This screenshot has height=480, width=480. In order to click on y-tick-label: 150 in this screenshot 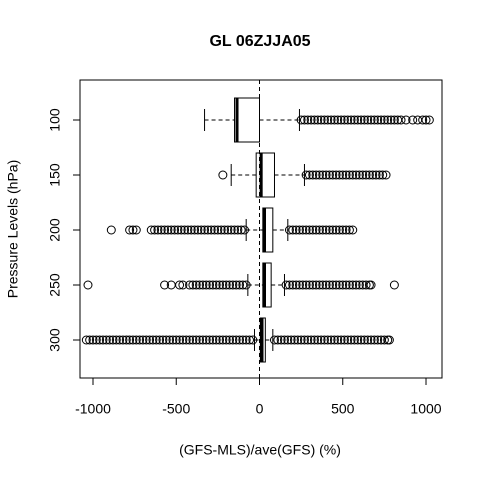, I will do `click(55, 175)`.